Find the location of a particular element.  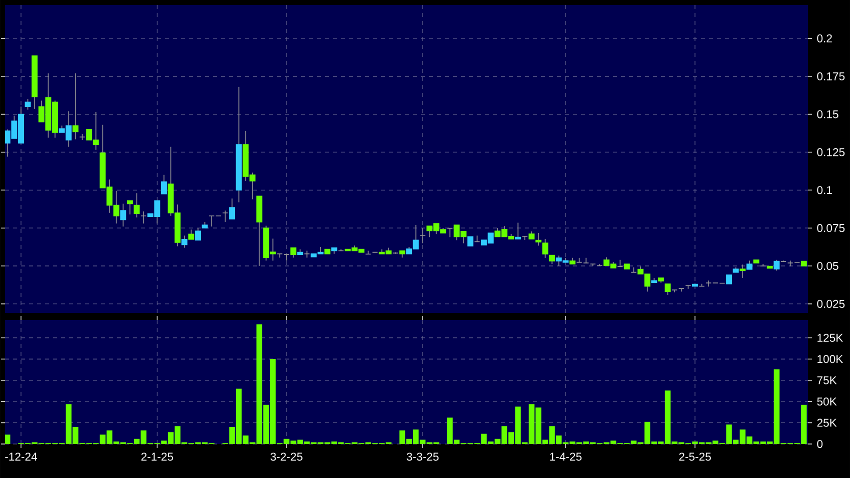

x-tick-label: -12-24 is located at coordinates (21, 456).